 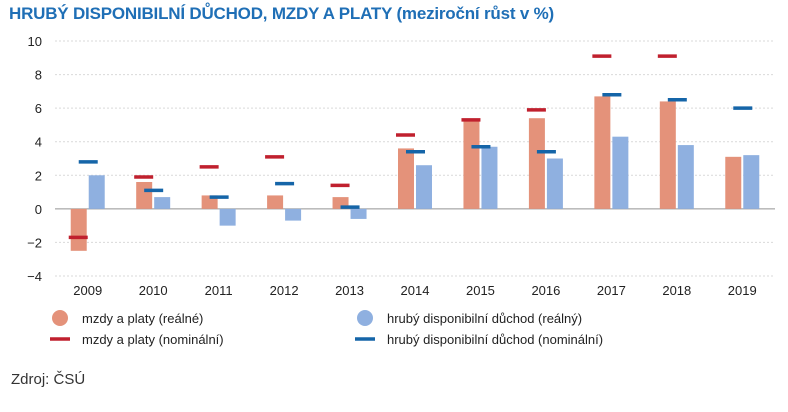 What do you see at coordinates (38, 175) in the screenshot?
I see `y-tick-label: 2` at bounding box center [38, 175].